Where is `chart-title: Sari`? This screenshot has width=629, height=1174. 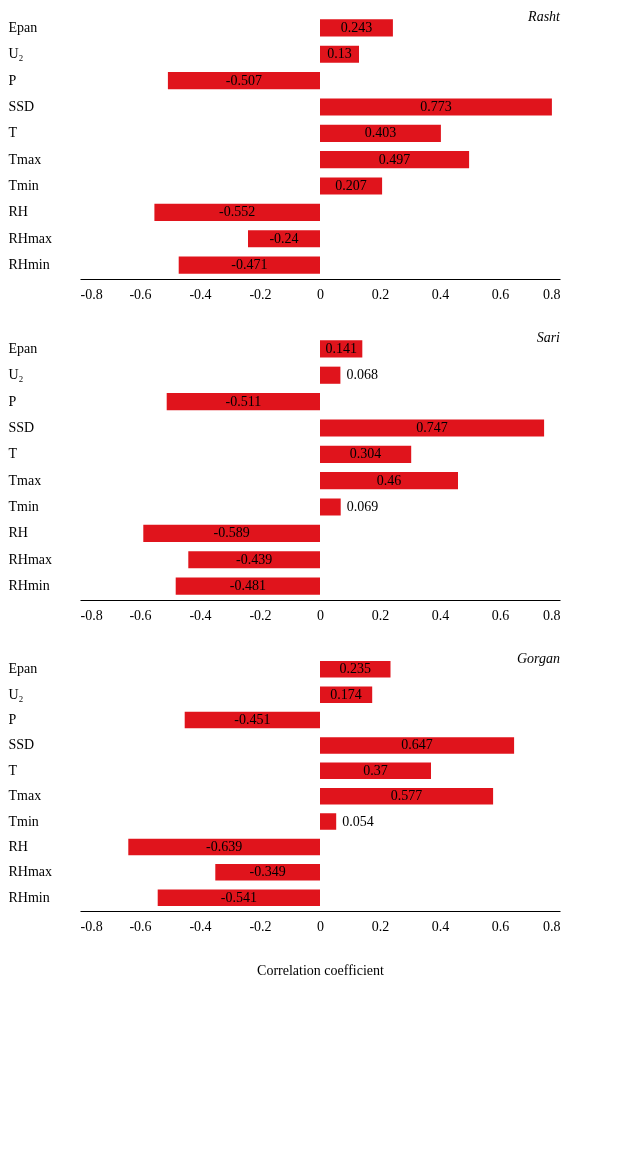
chart-title: Sari is located at coordinates (548, 337).